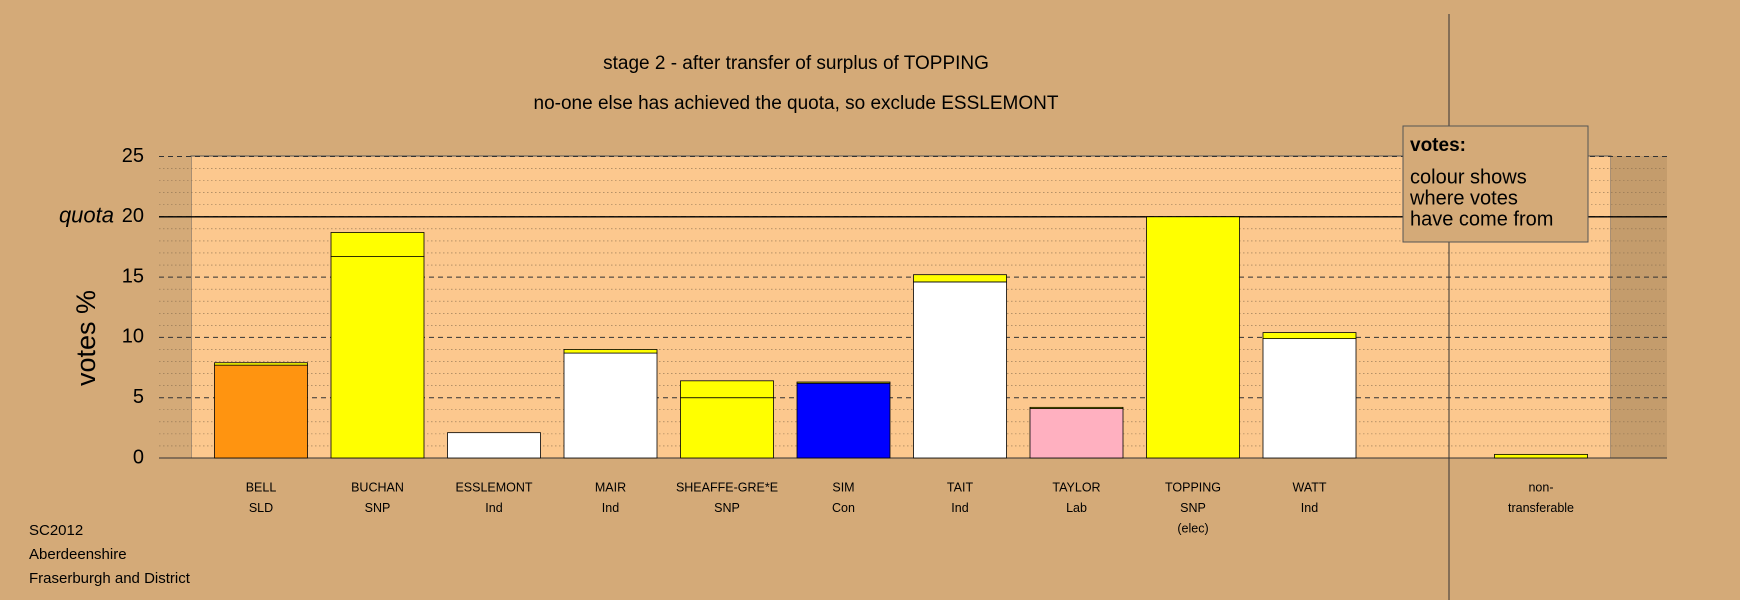  Describe the element at coordinates (138, 397) in the screenshot. I see `y-tick-label: 5` at that location.